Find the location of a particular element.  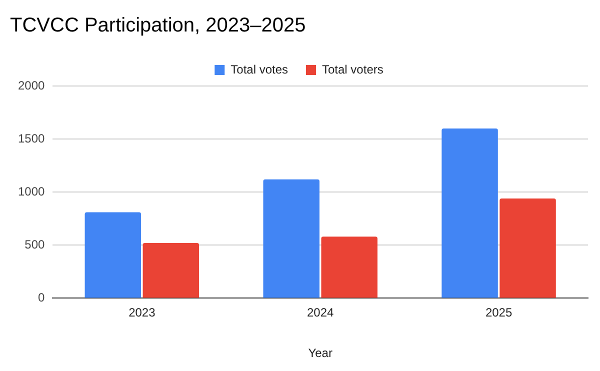

y-tick-label: 1500 is located at coordinates (32, 138).